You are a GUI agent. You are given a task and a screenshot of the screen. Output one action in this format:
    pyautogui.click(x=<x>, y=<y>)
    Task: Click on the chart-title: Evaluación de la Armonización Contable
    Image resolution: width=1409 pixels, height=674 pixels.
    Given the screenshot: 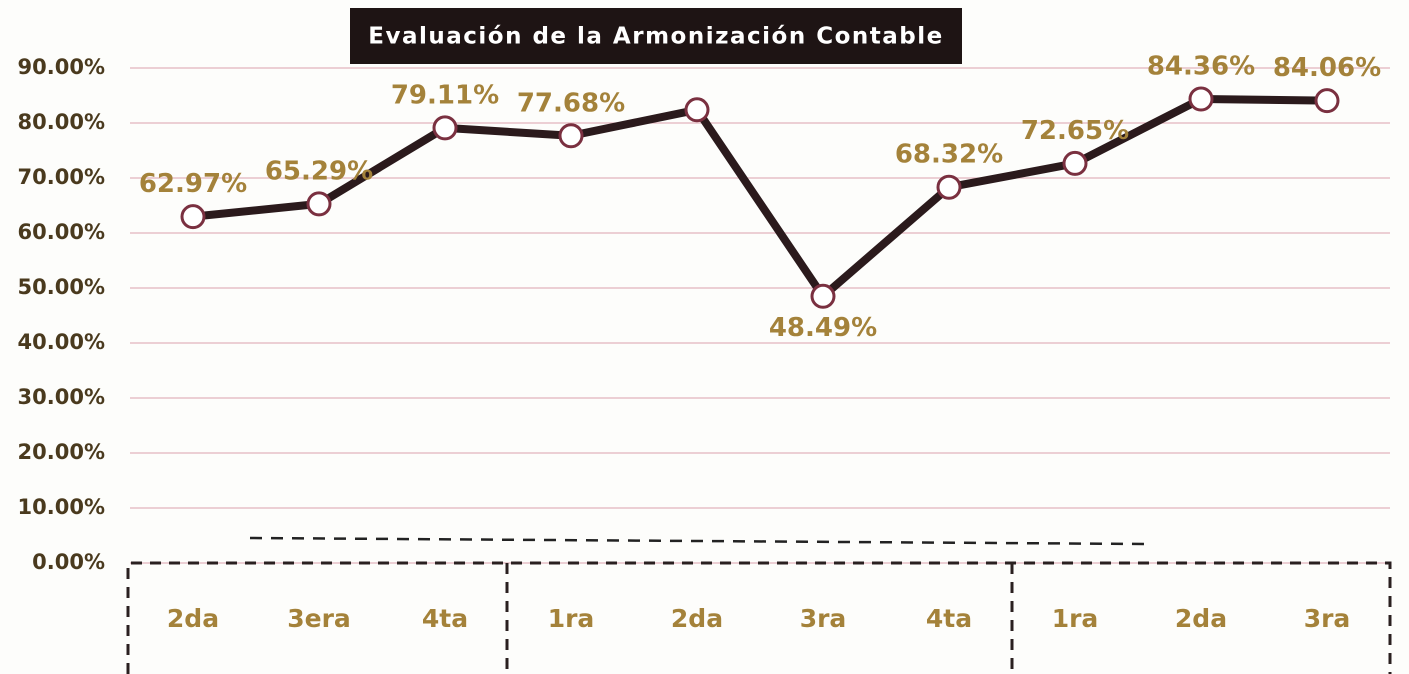 What is the action you would take?
    pyautogui.click(x=655, y=37)
    